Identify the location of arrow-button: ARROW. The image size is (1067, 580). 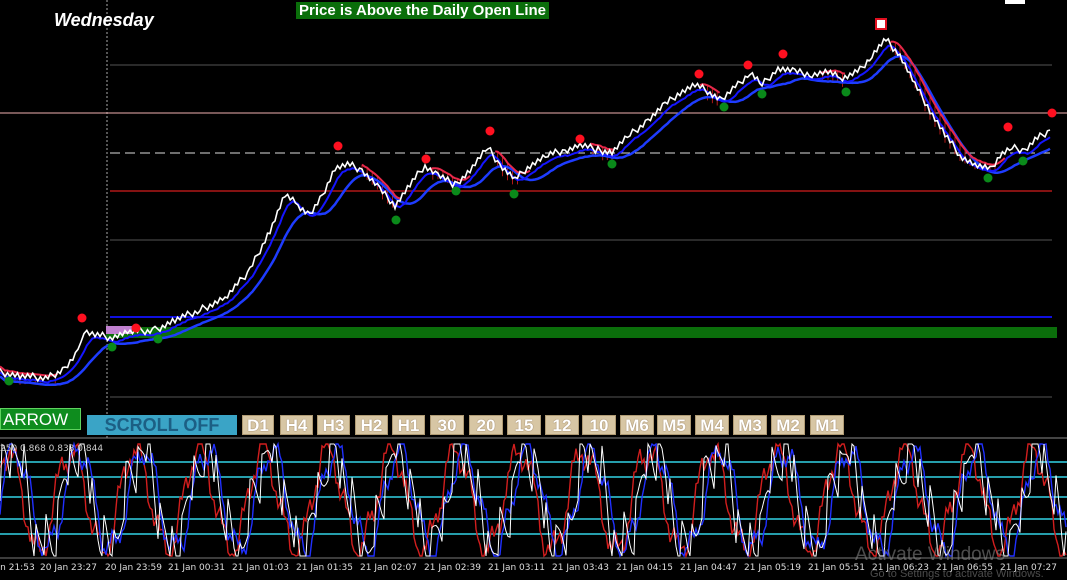
(40, 419).